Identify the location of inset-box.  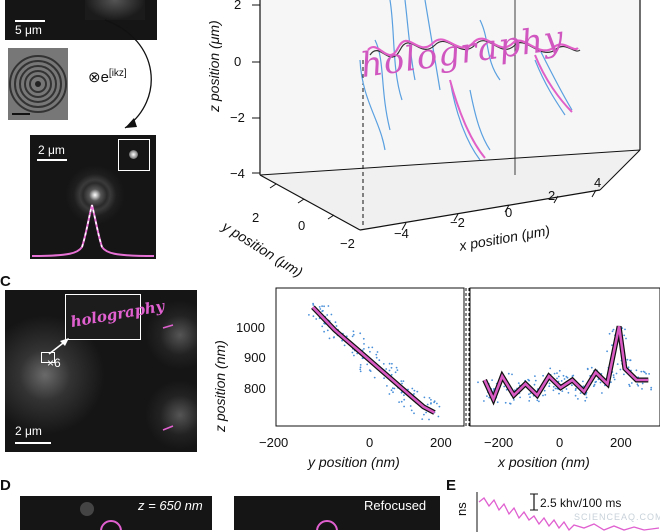
(134, 155).